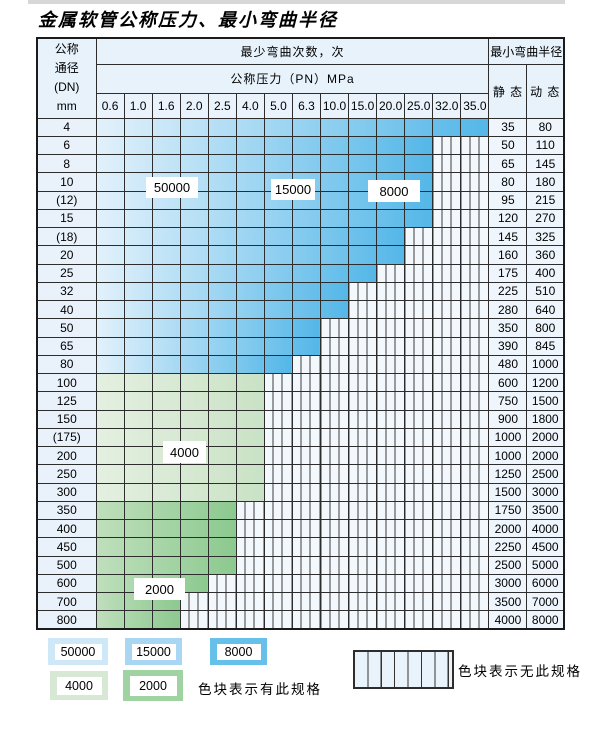  I want to click on table-row: 450 2250 4500, so click(300, 547).